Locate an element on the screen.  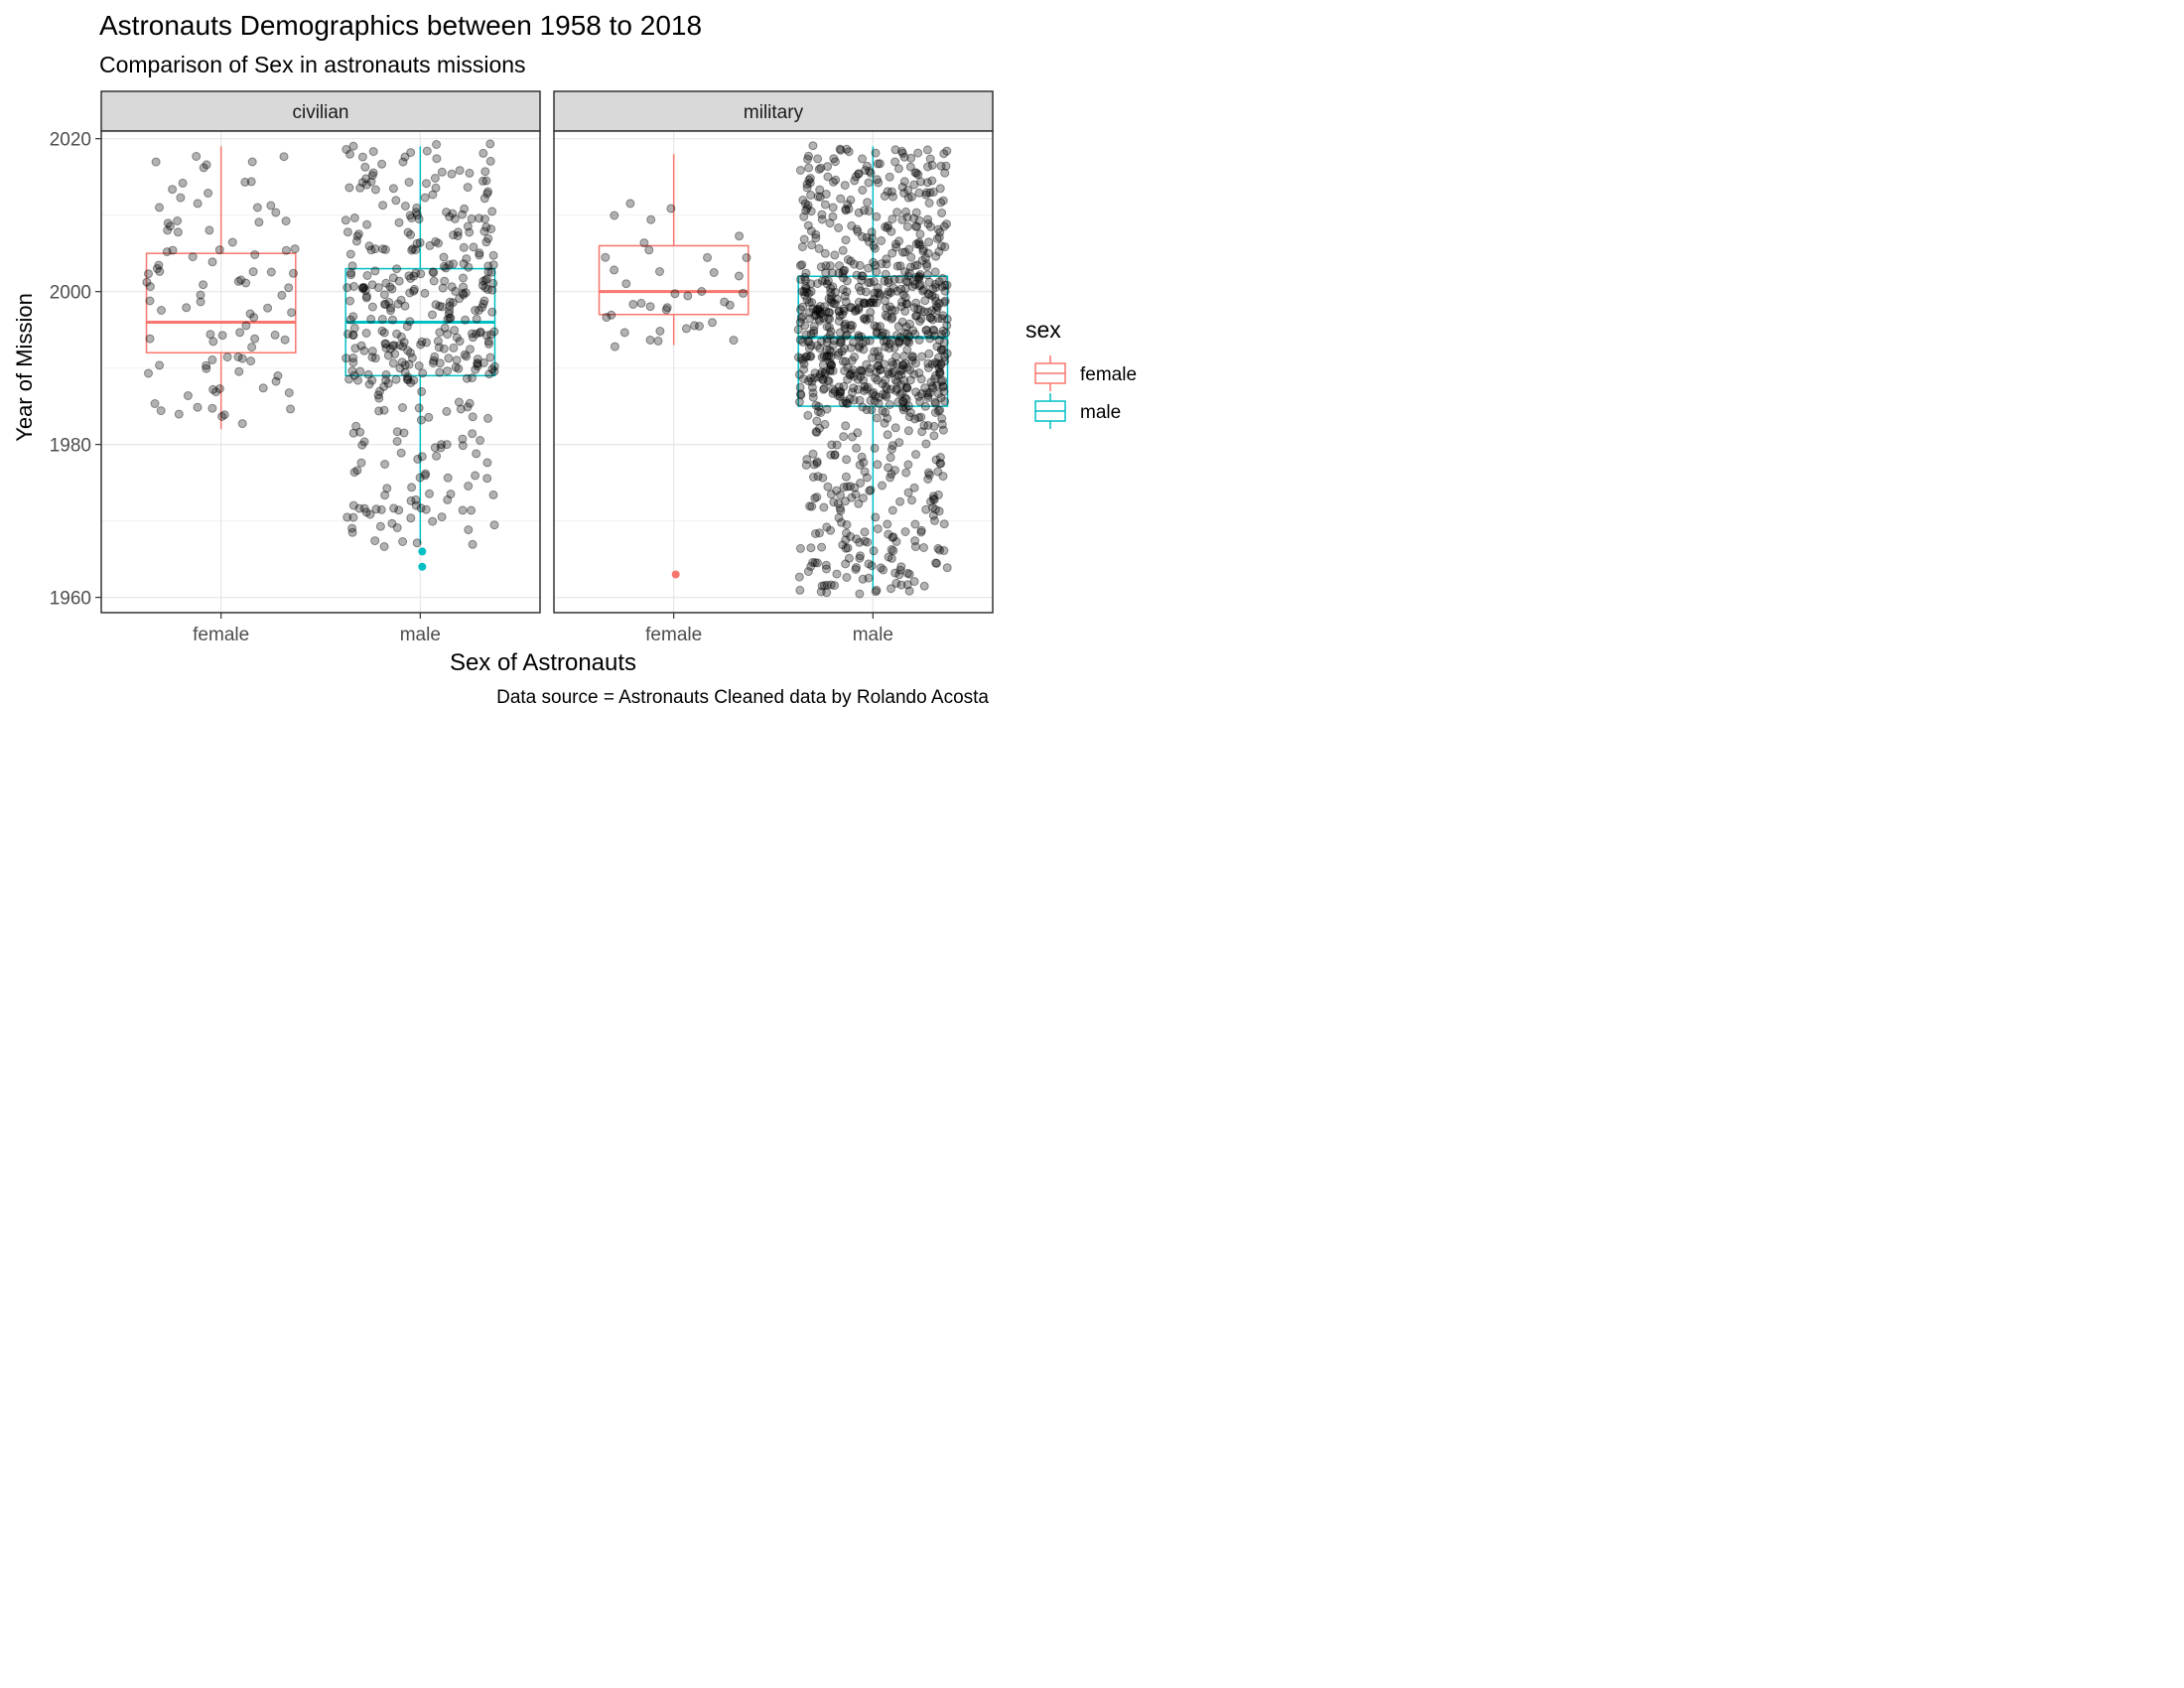
x-axis-title: Sex of Astronauts is located at coordinates (543, 662).